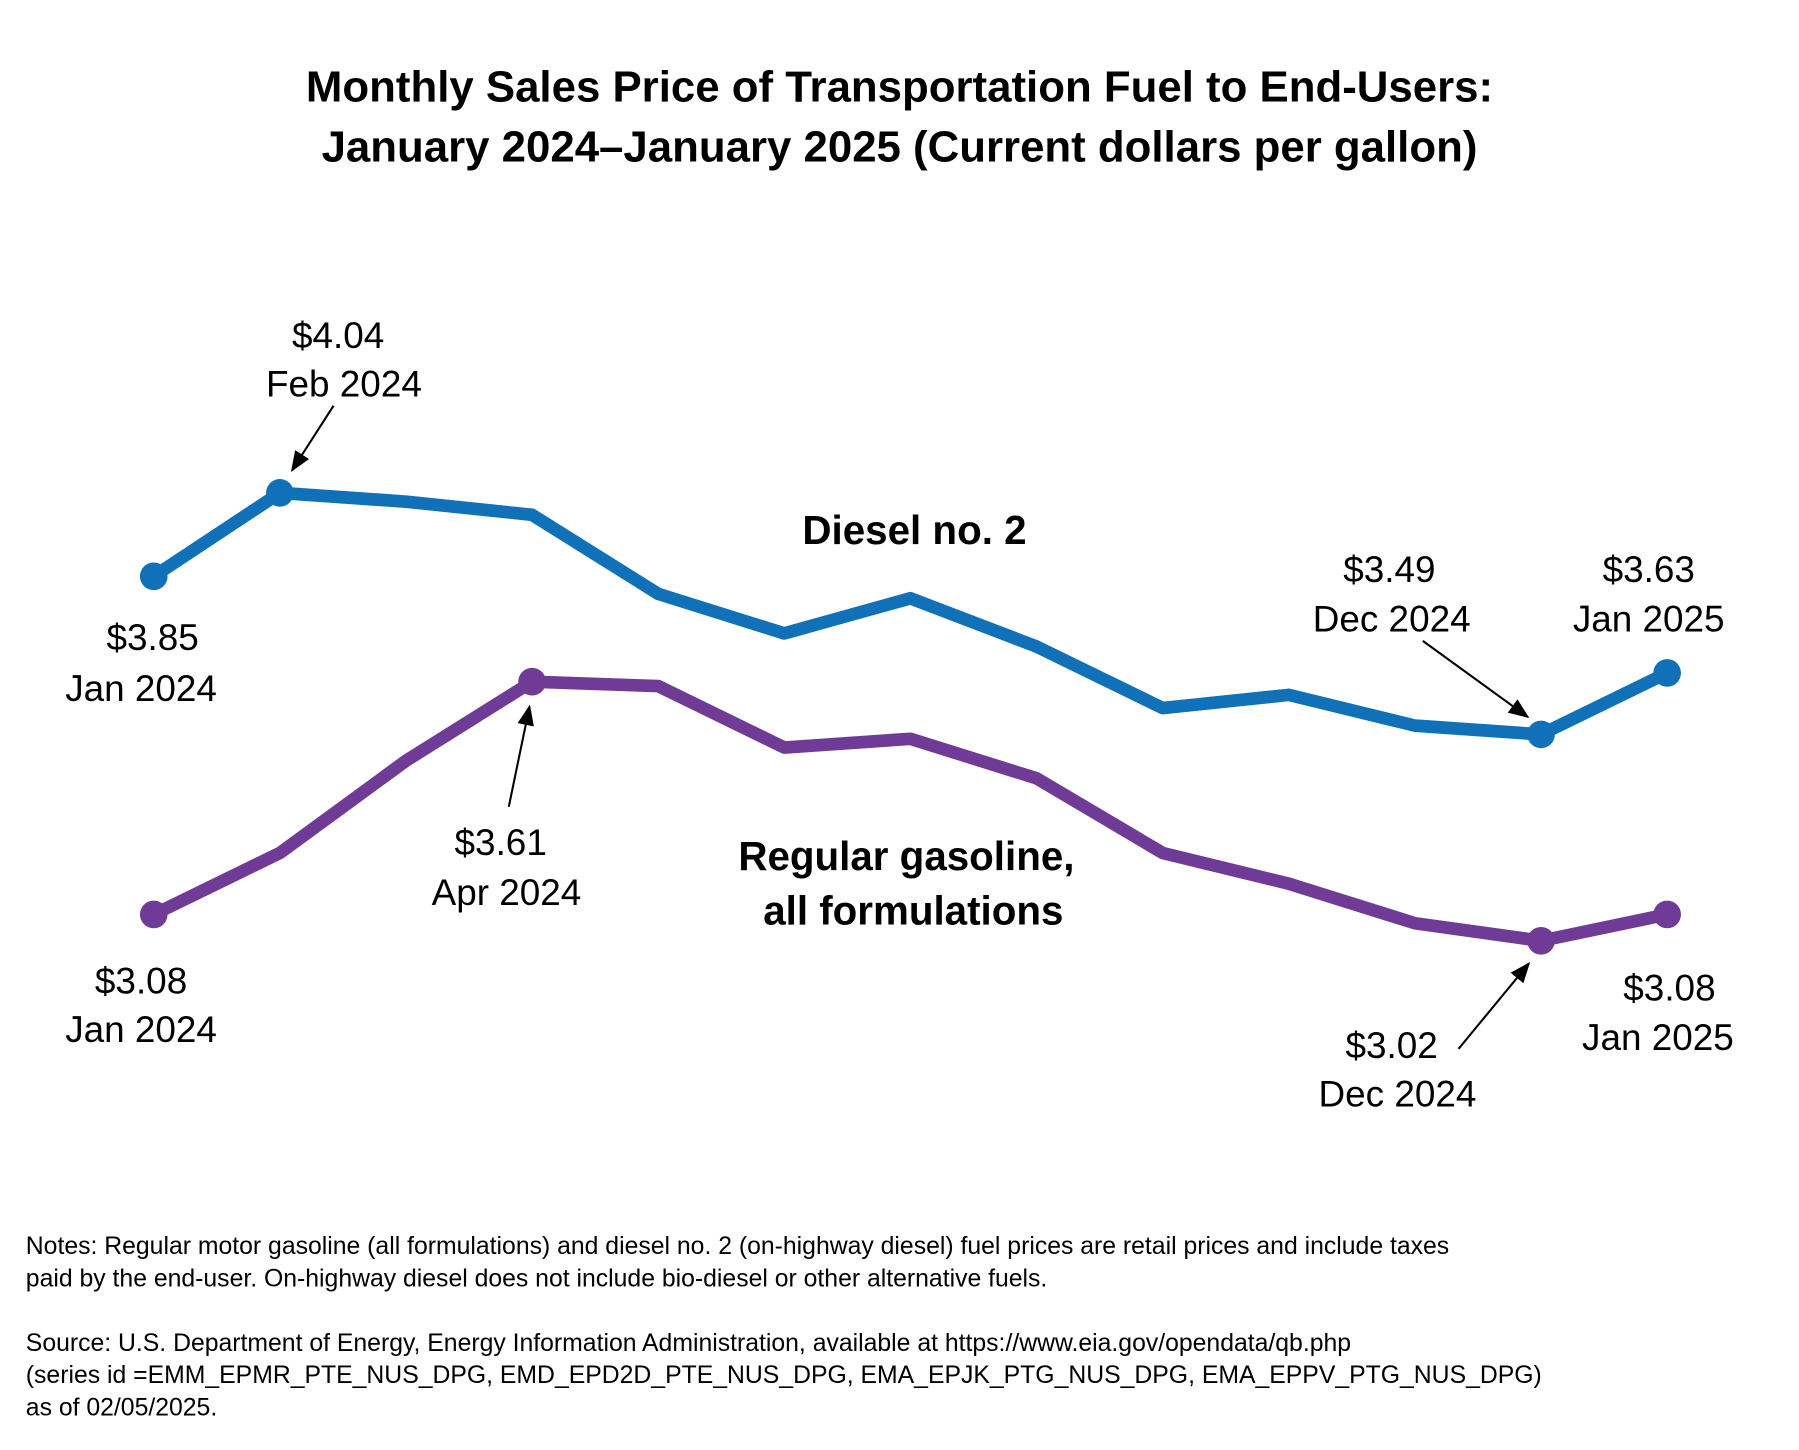  I want to click on data-label-diesel-jan25-value: $3.63, so click(1649, 569).